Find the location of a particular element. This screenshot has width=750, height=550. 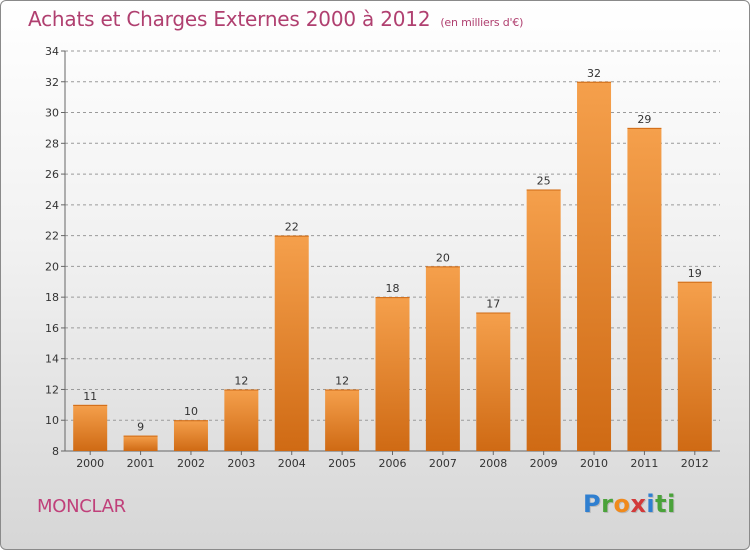

x-tick-label: 2000 is located at coordinates (90, 463).